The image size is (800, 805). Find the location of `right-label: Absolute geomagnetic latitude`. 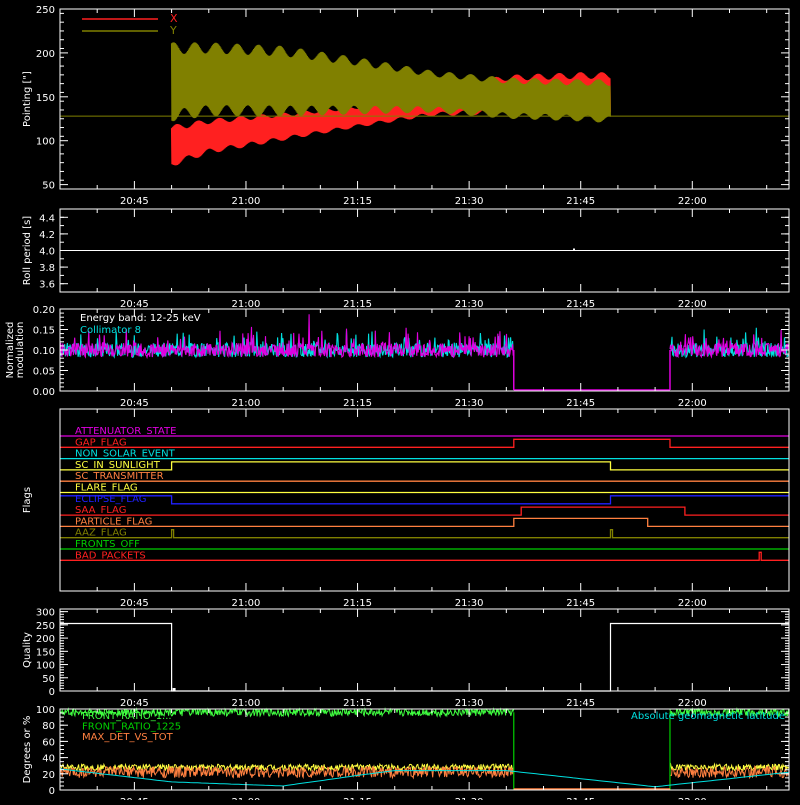

right-label: Absolute geomagnetic latitude is located at coordinates (708, 716).